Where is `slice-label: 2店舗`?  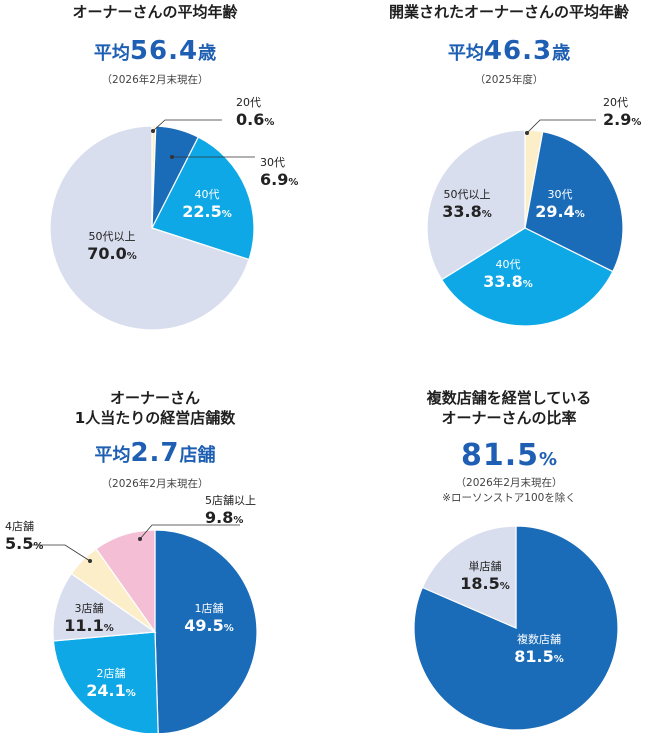
slice-label: 2店舗 is located at coordinates (111, 673).